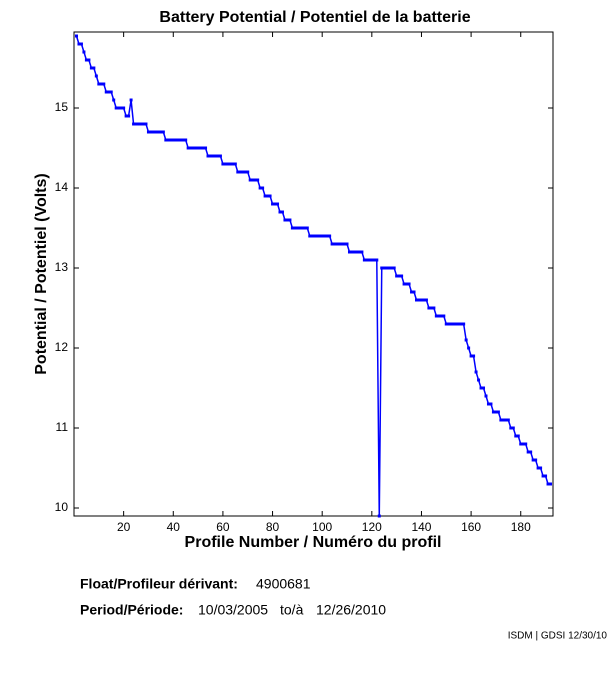 This screenshot has width=611, height=675. I want to click on y-tick-label: 14, so click(62, 187).